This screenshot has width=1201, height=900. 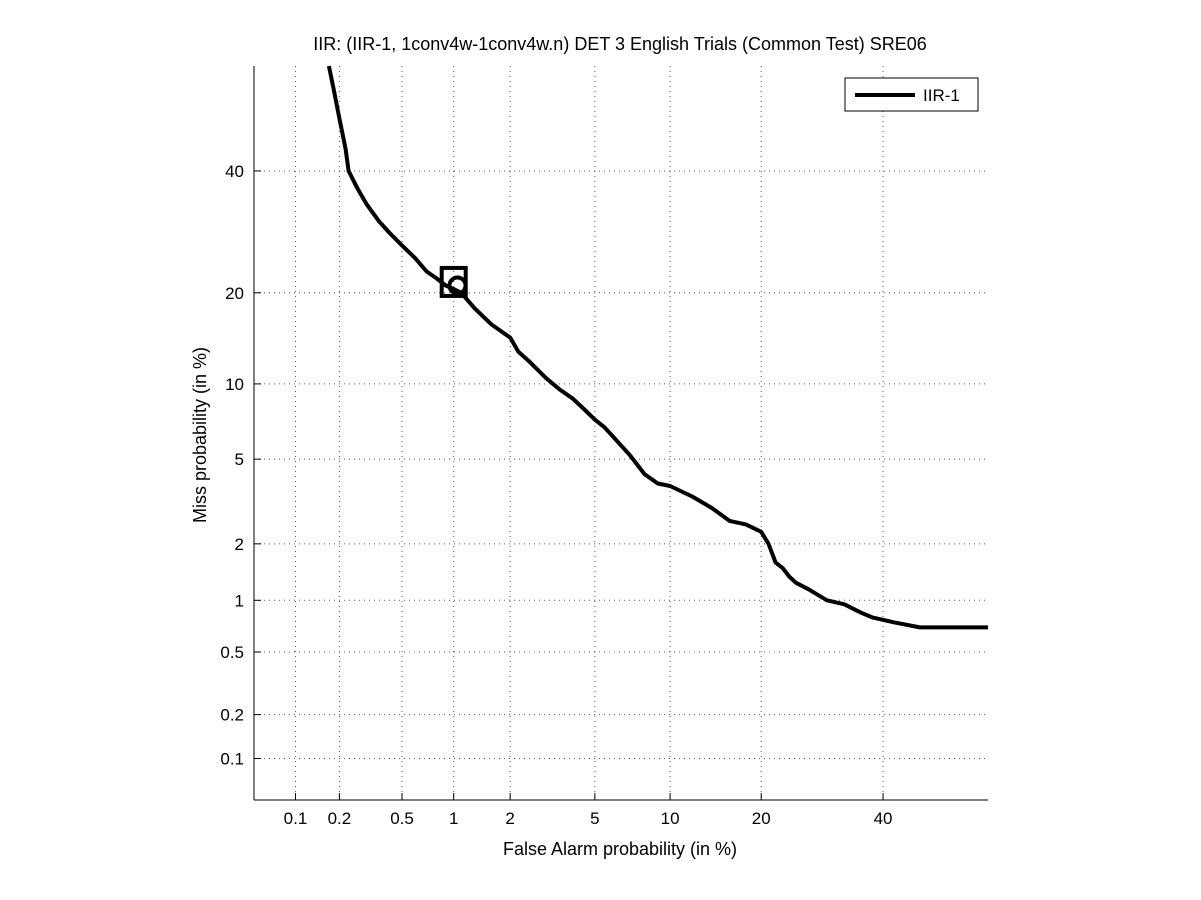 What do you see at coordinates (941, 95) in the screenshot?
I see `legend-label-iir-1: IIR-1` at bounding box center [941, 95].